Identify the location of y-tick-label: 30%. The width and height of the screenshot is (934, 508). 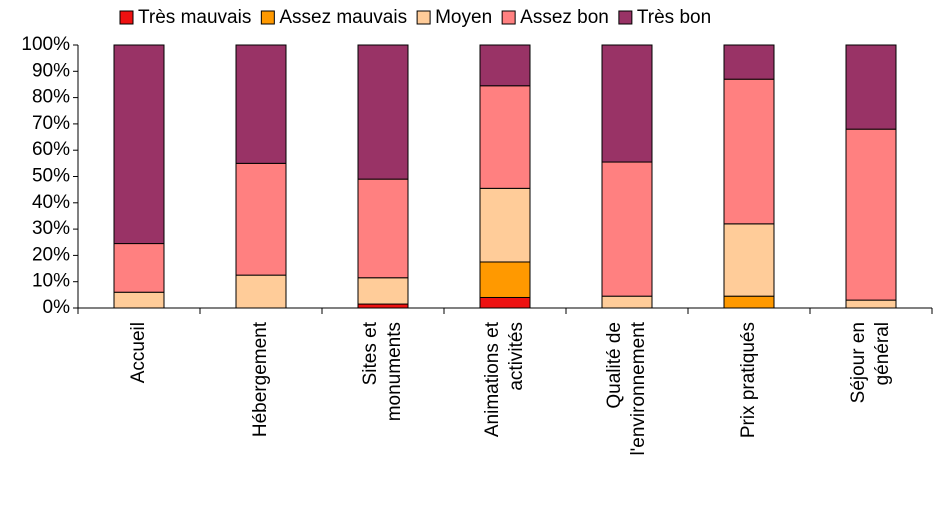
(51, 228).